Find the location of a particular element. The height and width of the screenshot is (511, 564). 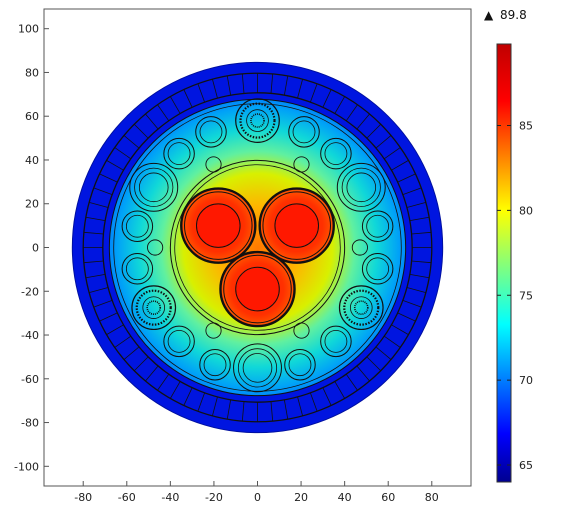

y-tick-label: 60 is located at coordinates (32, 116).